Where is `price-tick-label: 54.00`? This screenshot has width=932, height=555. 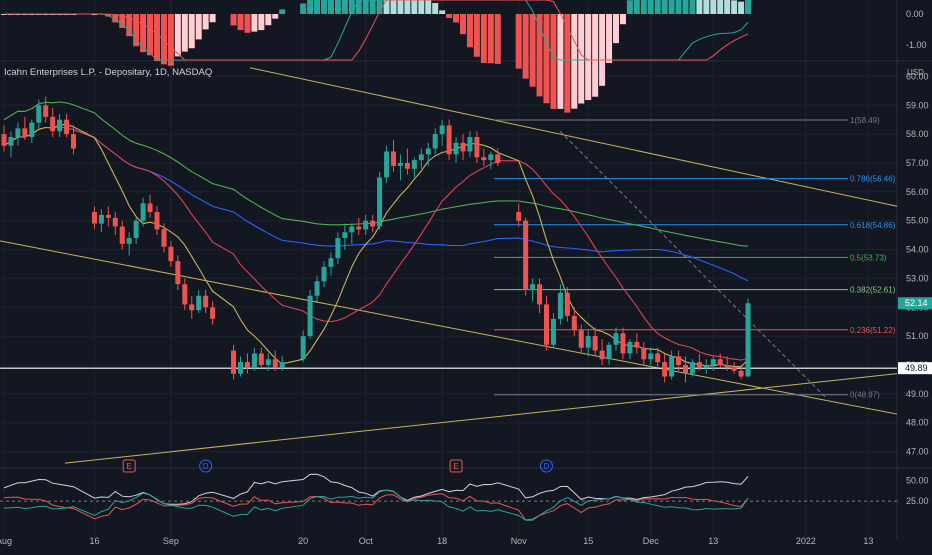 price-tick-label: 54.00 is located at coordinates (917, 250).